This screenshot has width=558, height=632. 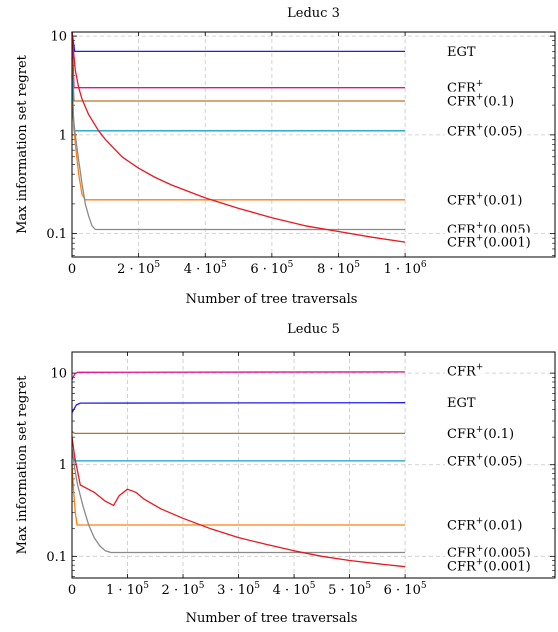 I want to click on x-tick-label-base: 5 · 10, so click(x=346, y=590).